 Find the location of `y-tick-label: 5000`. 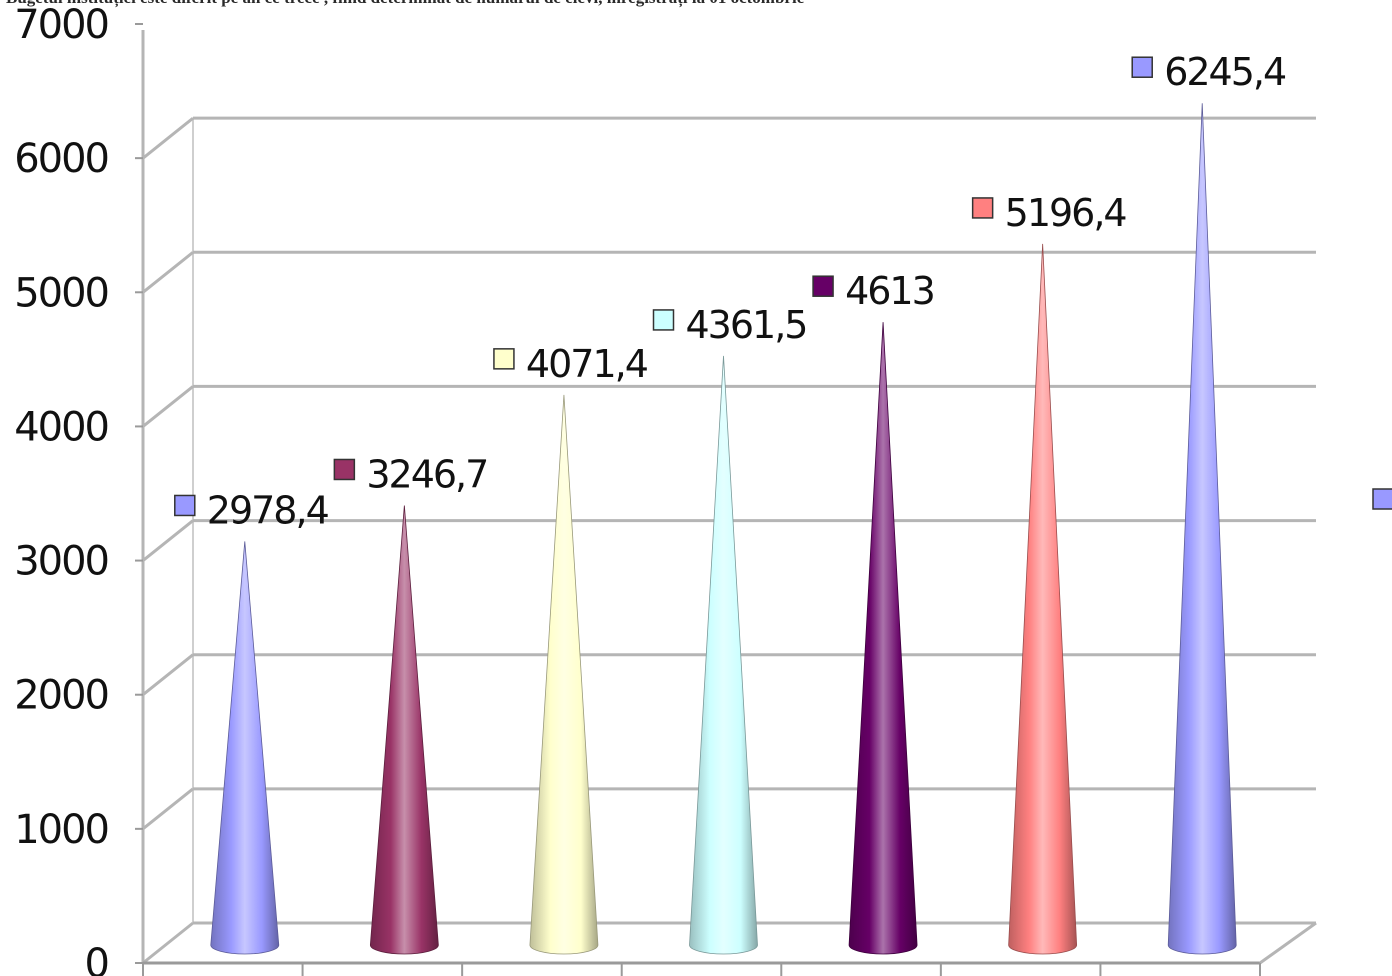

y-tick-label: 5000 is located at coordinates (61, 293).